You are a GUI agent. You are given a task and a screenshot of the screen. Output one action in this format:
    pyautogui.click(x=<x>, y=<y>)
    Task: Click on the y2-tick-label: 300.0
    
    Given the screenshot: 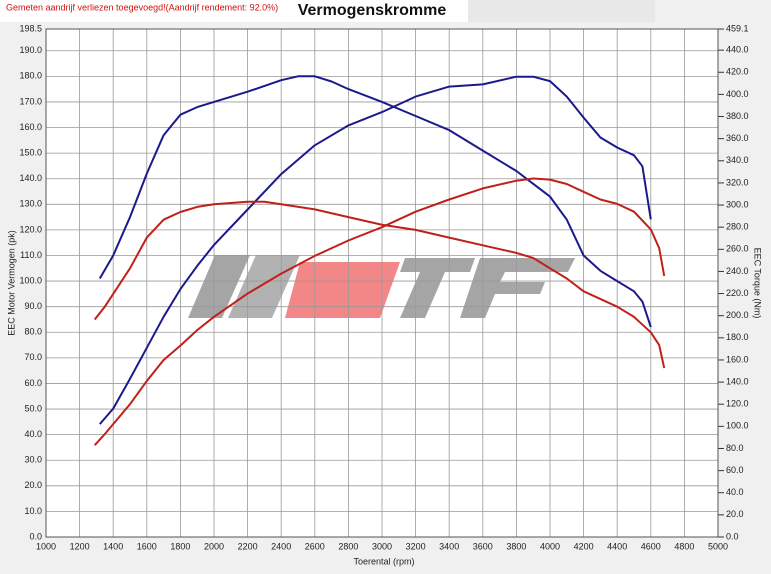 What is the action you would take?
    pyautogui.click(x=737, y=204)
    